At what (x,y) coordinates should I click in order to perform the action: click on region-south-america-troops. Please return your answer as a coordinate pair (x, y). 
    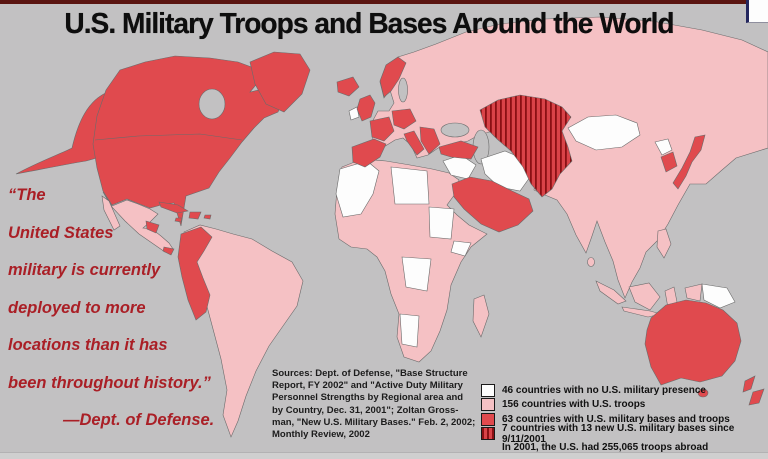
    Looking at the image, I should click on (243, 331).